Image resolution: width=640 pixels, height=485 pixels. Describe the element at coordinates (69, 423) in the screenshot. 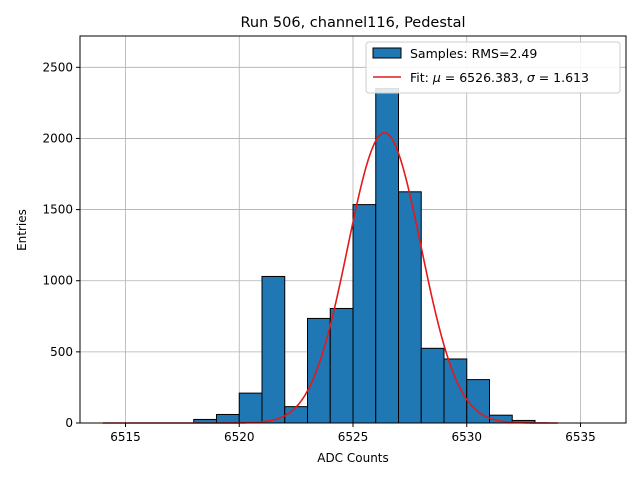

I see `y-tick-label: 0` at that location.